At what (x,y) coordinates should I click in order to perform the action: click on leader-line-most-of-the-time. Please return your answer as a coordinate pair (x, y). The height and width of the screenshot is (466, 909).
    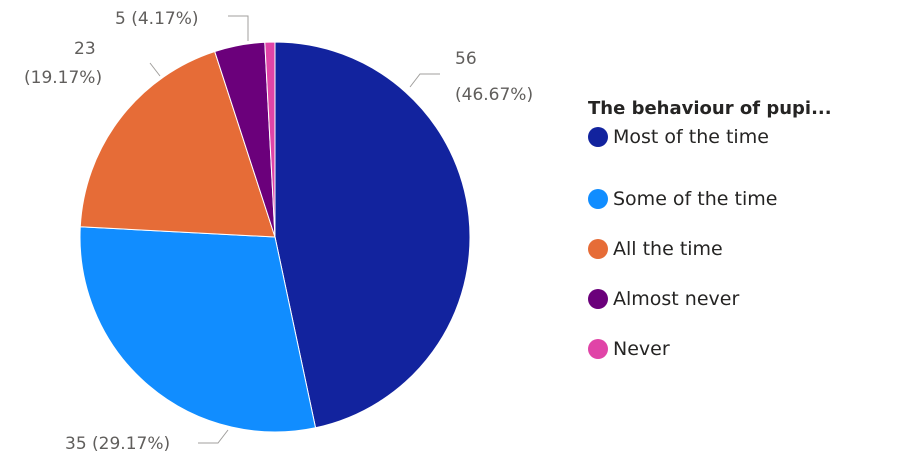
    Looking at the image, I should click on (424, 80).